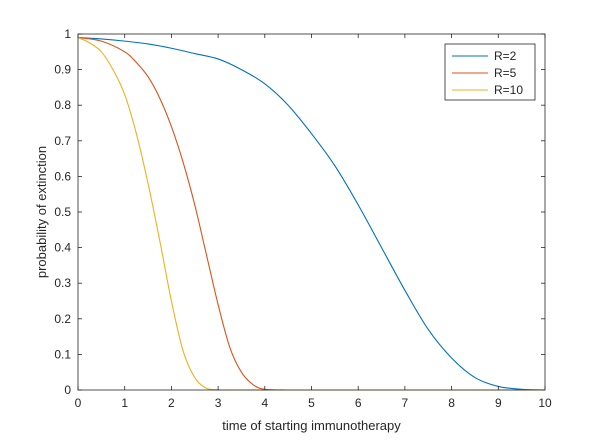  What do you see at coordinates (62, 141) in the screenshot?
I see `y-tick-label: 0.7` at bounding box center [62, 141].